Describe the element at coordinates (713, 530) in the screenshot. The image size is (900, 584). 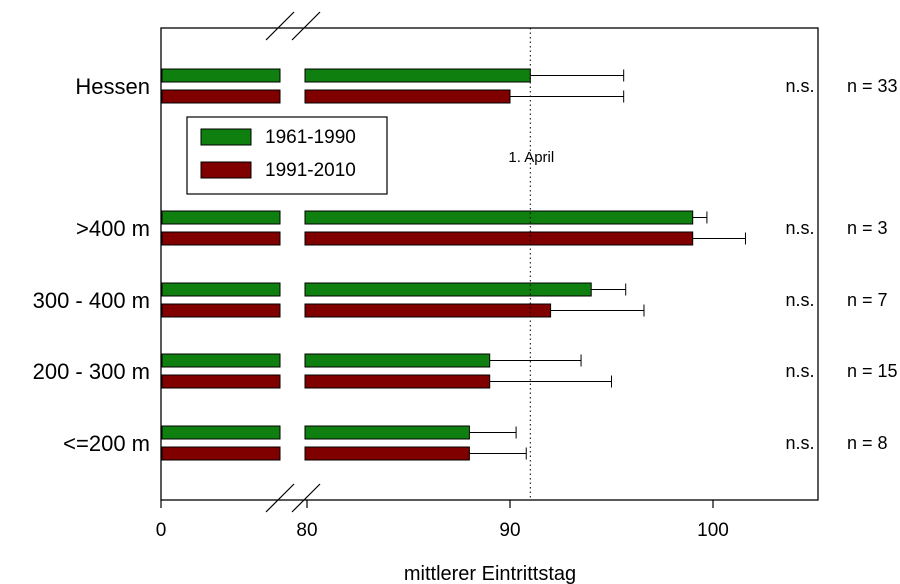
I see `x-tick-label: 100` at that location.